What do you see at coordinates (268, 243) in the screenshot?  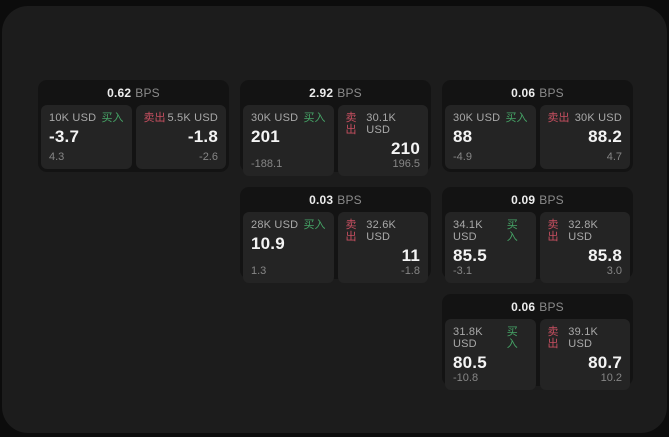 I see `buy-price: 10.9` at bounding box center [268, 243].